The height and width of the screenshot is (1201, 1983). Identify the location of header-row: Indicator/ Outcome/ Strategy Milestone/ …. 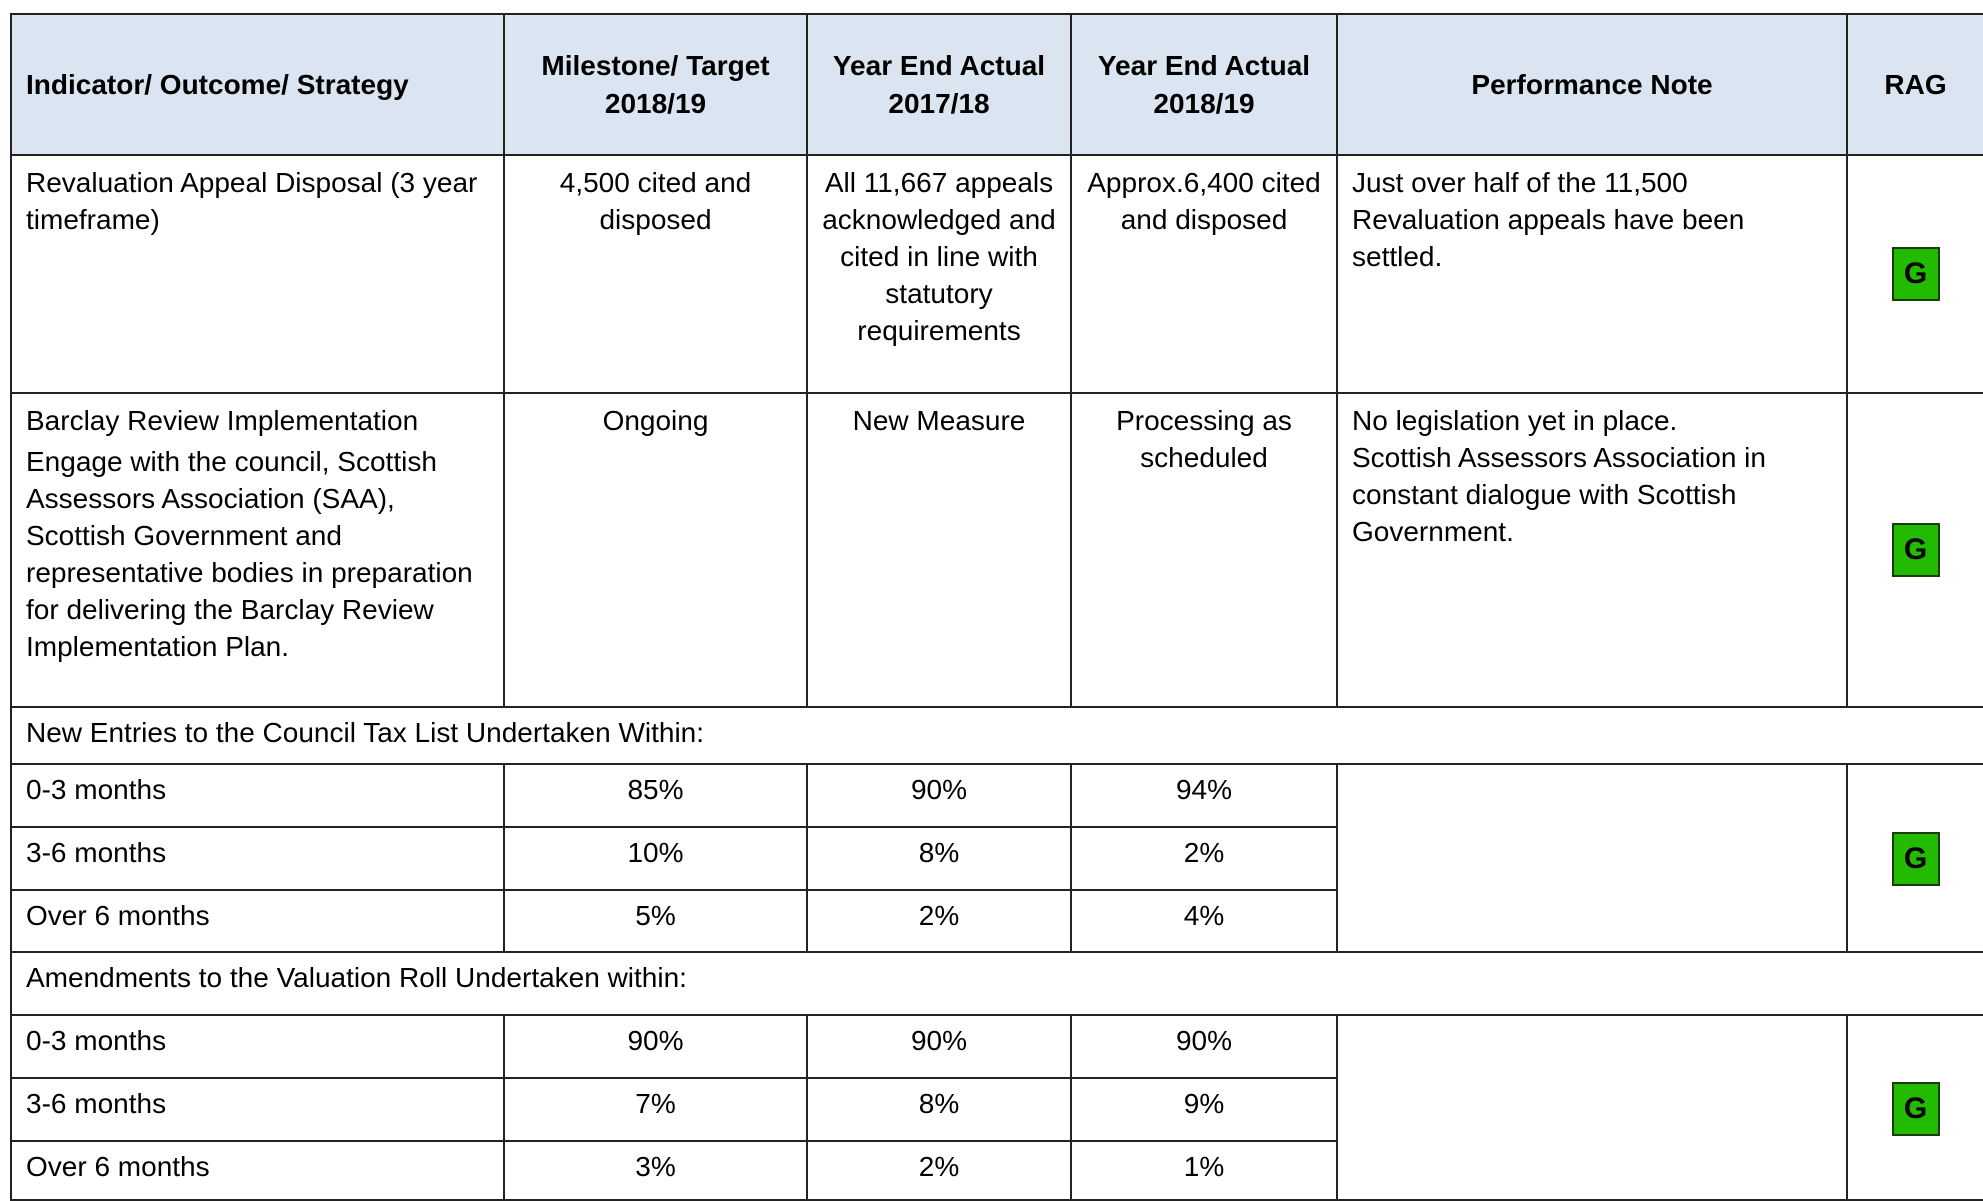
(996, 84).